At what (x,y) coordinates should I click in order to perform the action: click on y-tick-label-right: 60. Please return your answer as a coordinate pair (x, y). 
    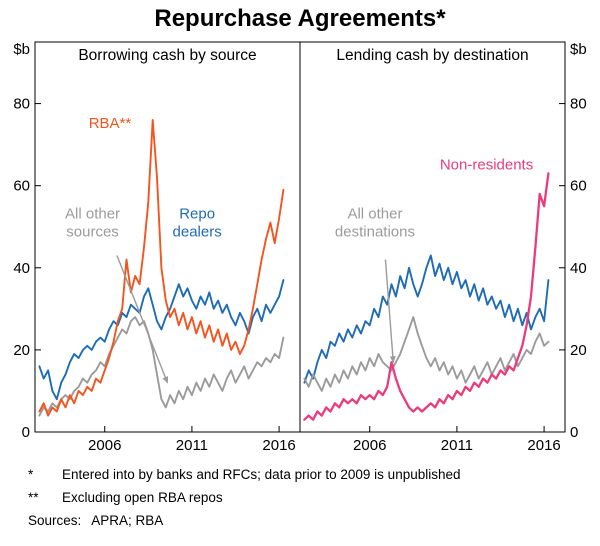
    Looking at the image, I should click on (578, 186).